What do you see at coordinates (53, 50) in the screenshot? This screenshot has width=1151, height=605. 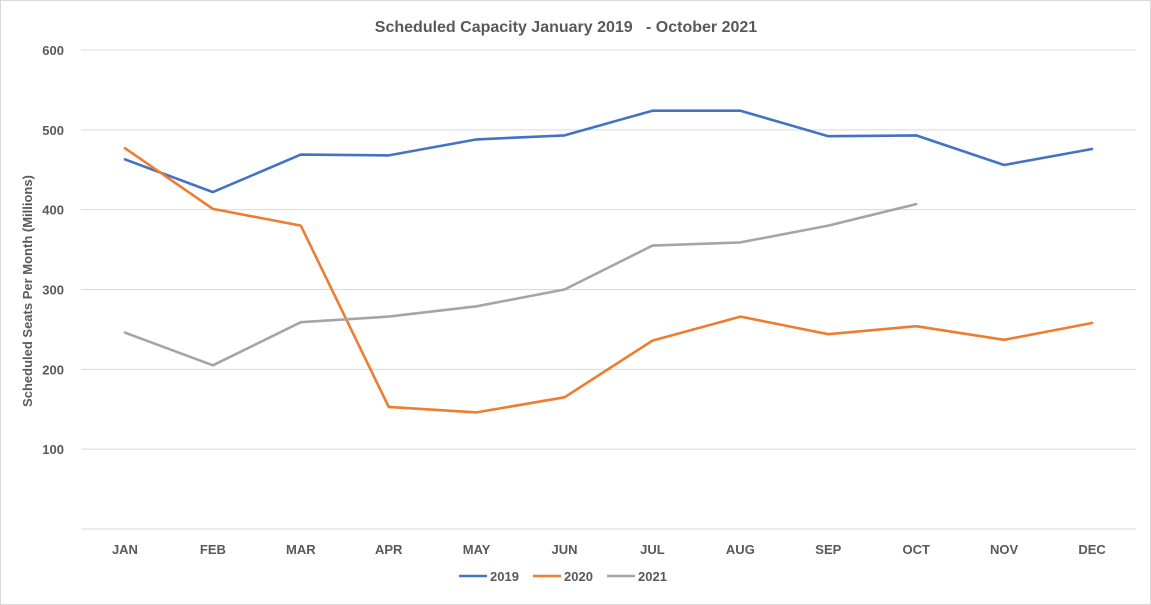 I see `y-tick-label: 600` at bounding box center [53, 50].